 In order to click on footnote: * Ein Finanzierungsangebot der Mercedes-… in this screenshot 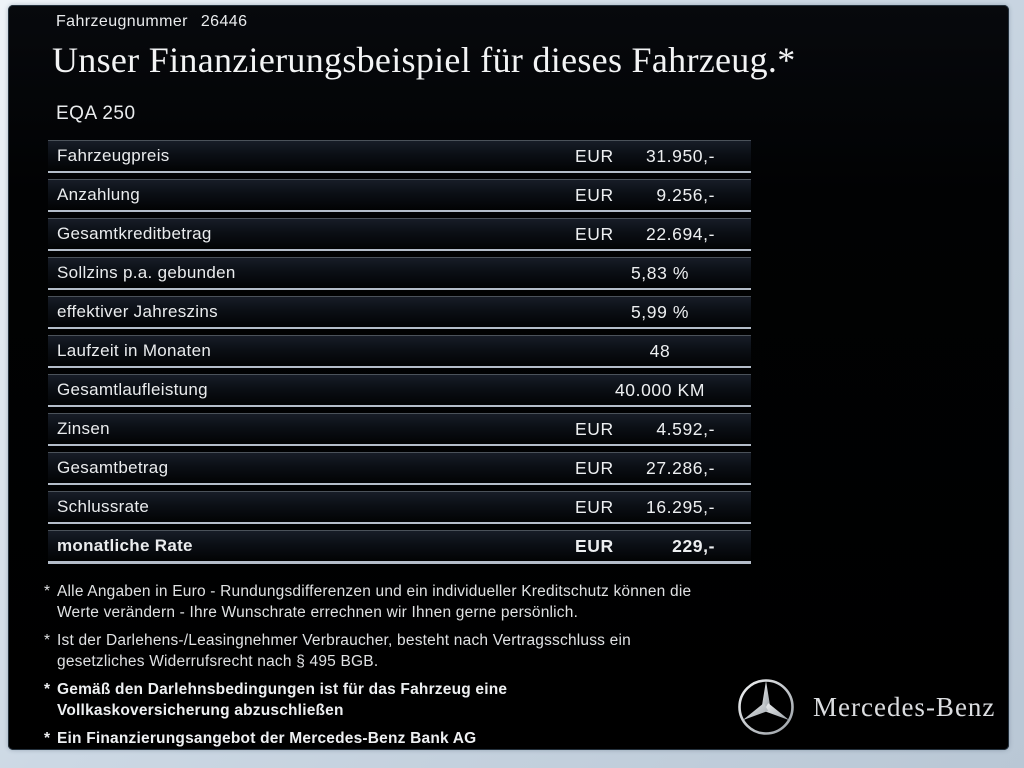, I will do `click(397, 738)`.